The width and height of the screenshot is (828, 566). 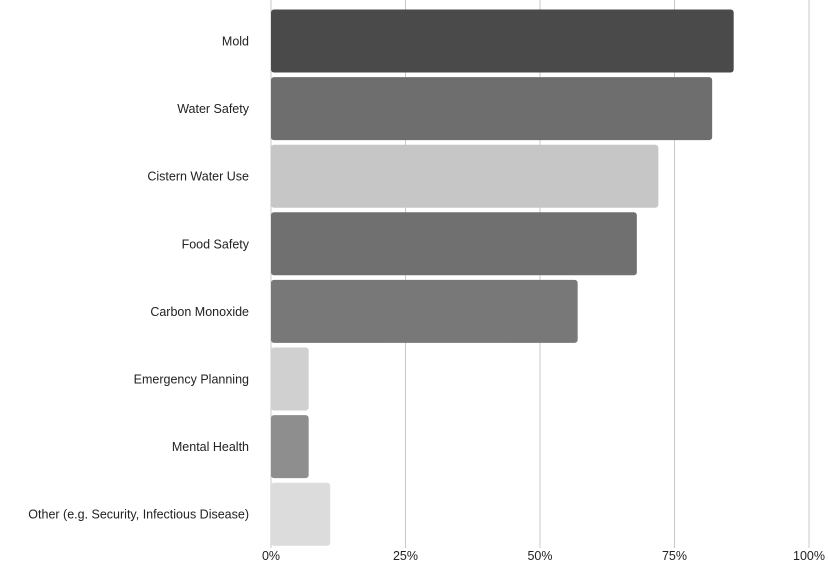 What do you see at coordinates (213, 109) in the screenshot?
I see `category-label: Water Safety` at bounding box center [213, 109].